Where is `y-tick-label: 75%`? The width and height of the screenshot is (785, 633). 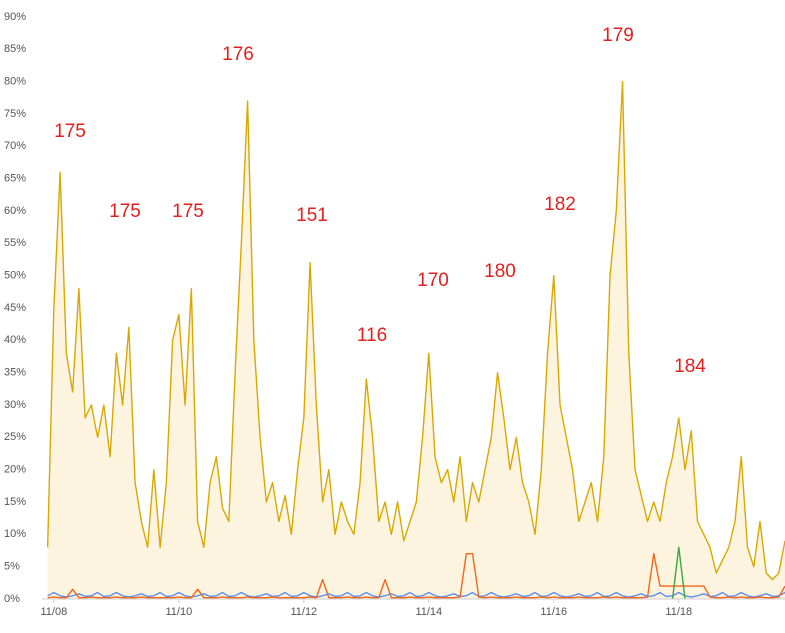 y-tick-label: 75% is located at coordinates (15, 114).